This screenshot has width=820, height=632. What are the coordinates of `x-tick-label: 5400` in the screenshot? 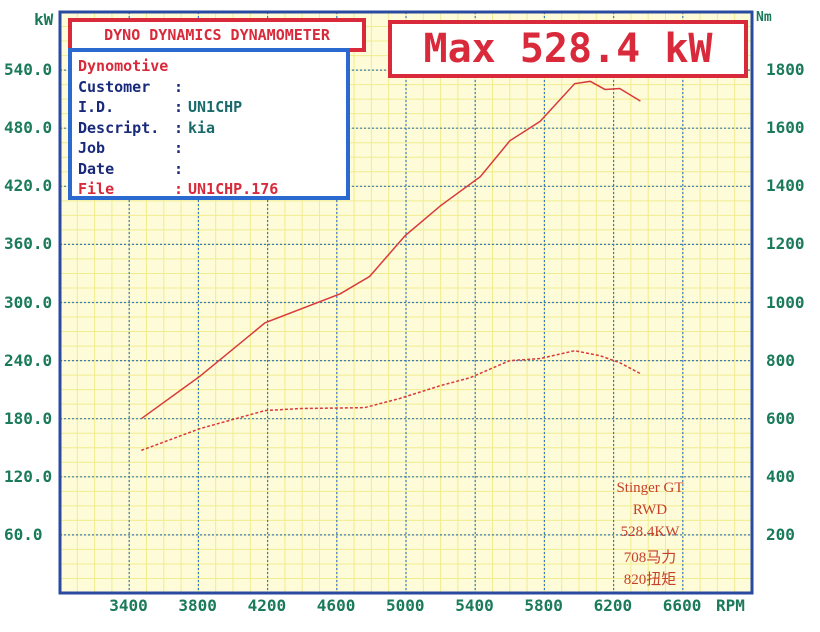 It's located at (474, 605).